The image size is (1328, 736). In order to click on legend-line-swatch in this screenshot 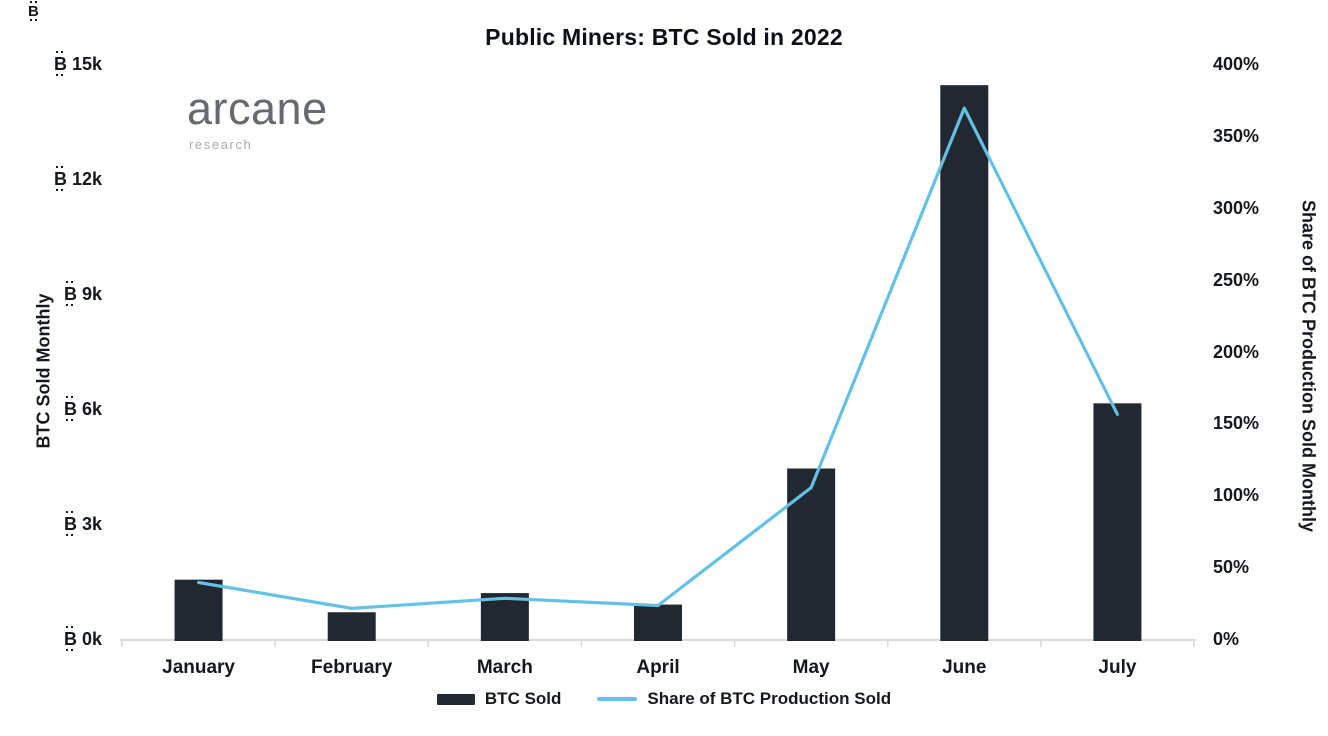, I will do `click(617, 699)`.